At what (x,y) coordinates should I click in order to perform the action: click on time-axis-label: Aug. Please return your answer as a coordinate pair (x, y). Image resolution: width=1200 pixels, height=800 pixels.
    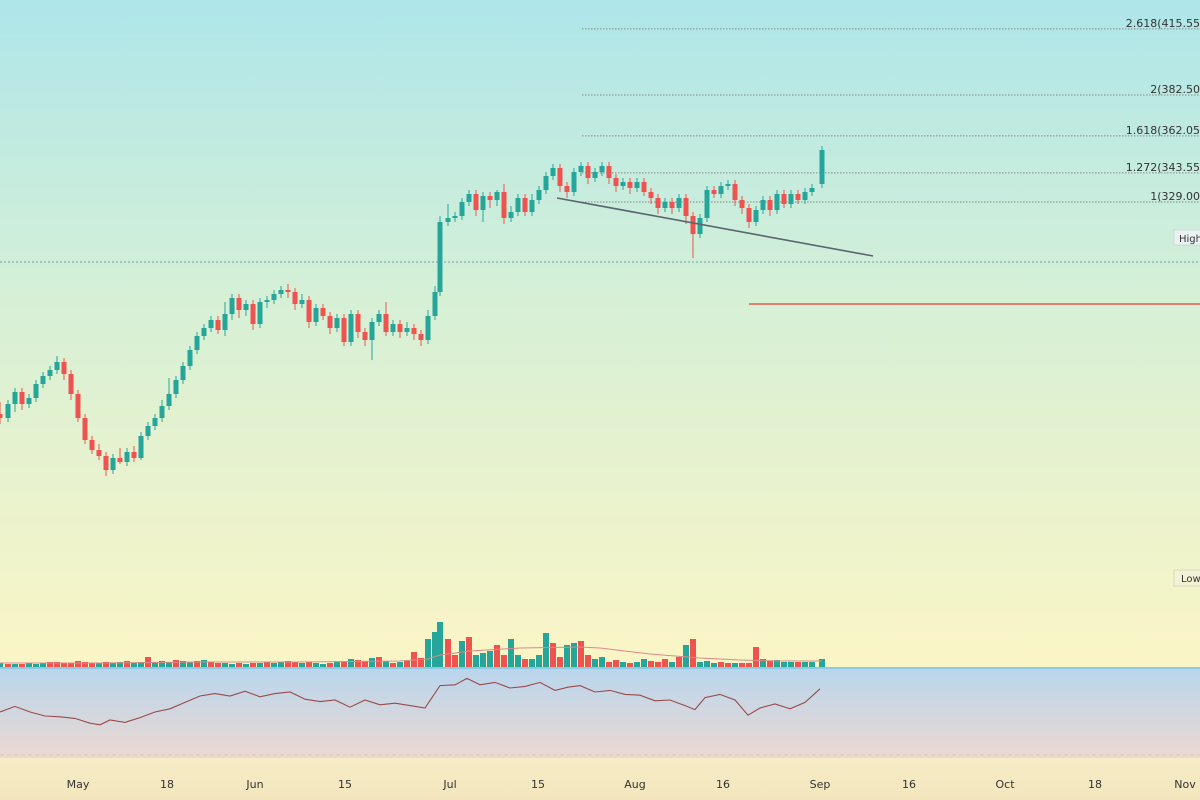
    Looking at the image, I should click on (634, 784).